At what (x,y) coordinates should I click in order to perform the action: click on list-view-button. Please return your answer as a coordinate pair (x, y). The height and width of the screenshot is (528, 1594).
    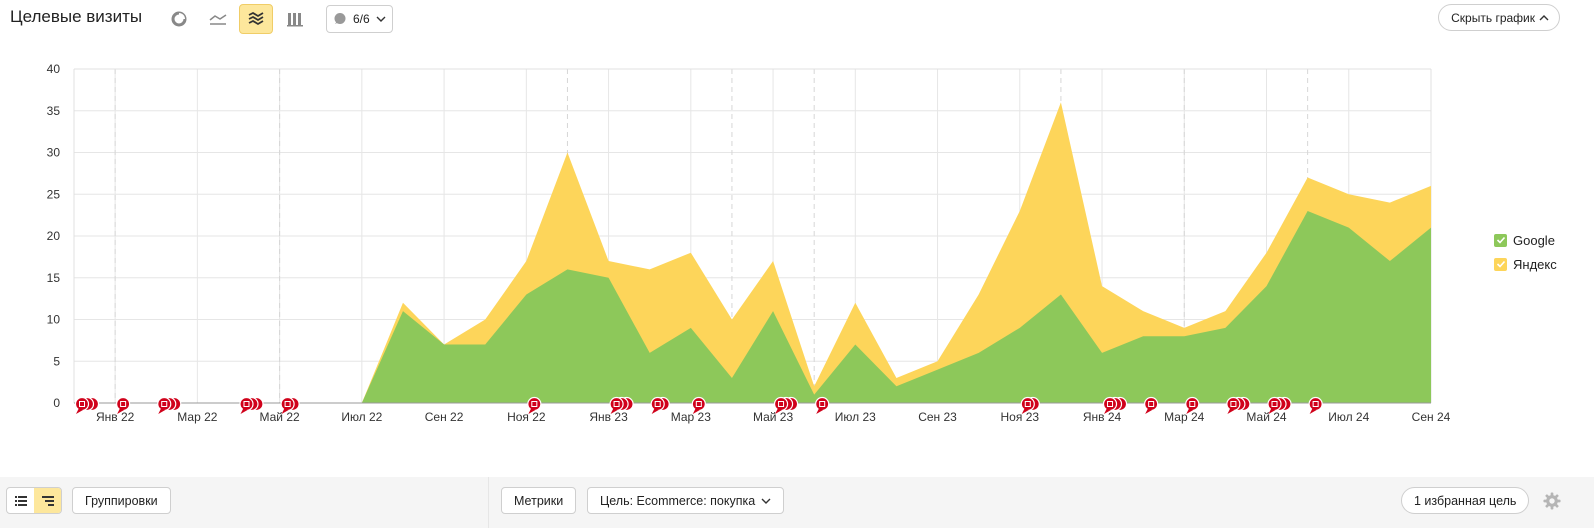
    Looking at the image, I should click on (20, 500).